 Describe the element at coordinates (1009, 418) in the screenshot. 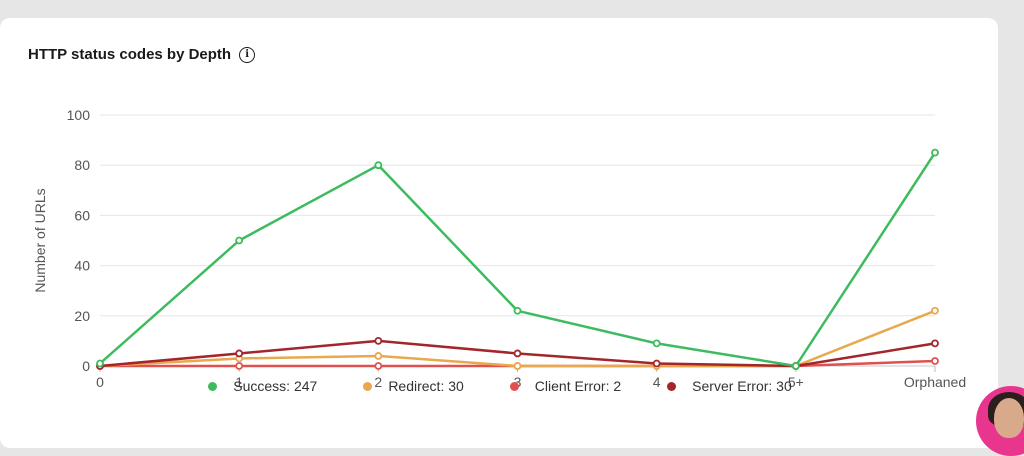

I see `avatar-face` at that location.